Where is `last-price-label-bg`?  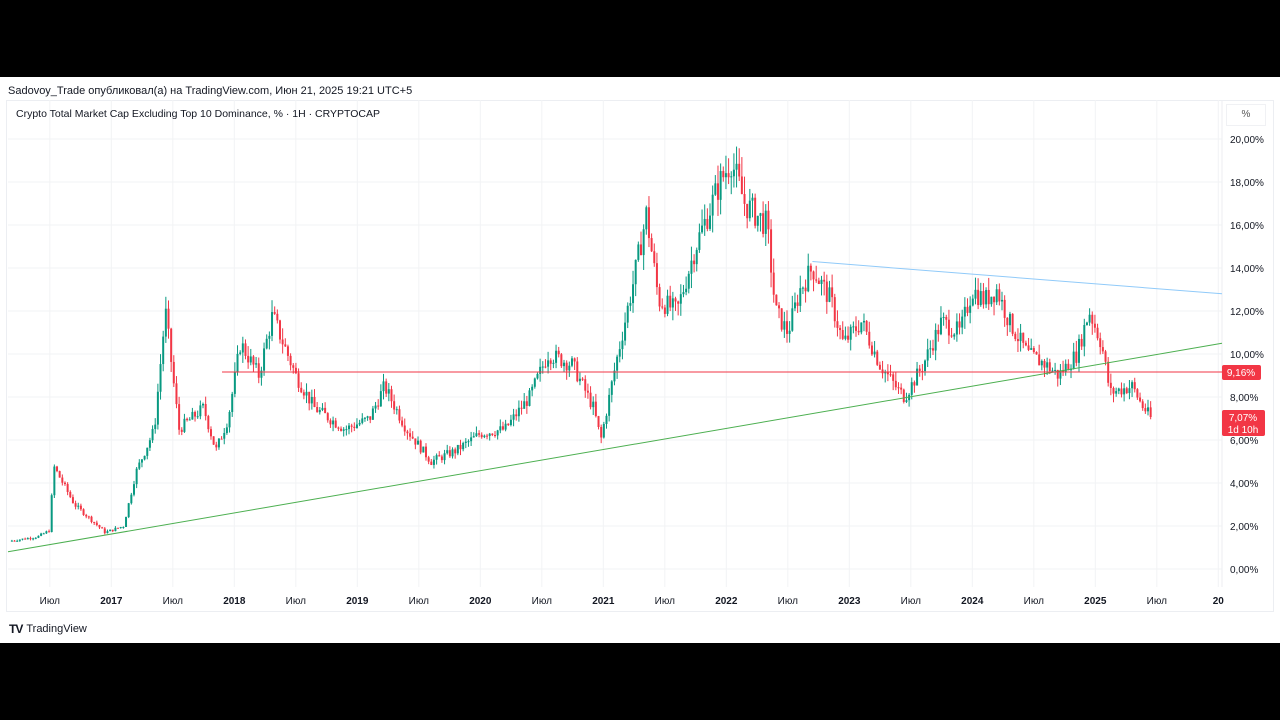
last-price-label-bg is located at coordinates (1243, 422).